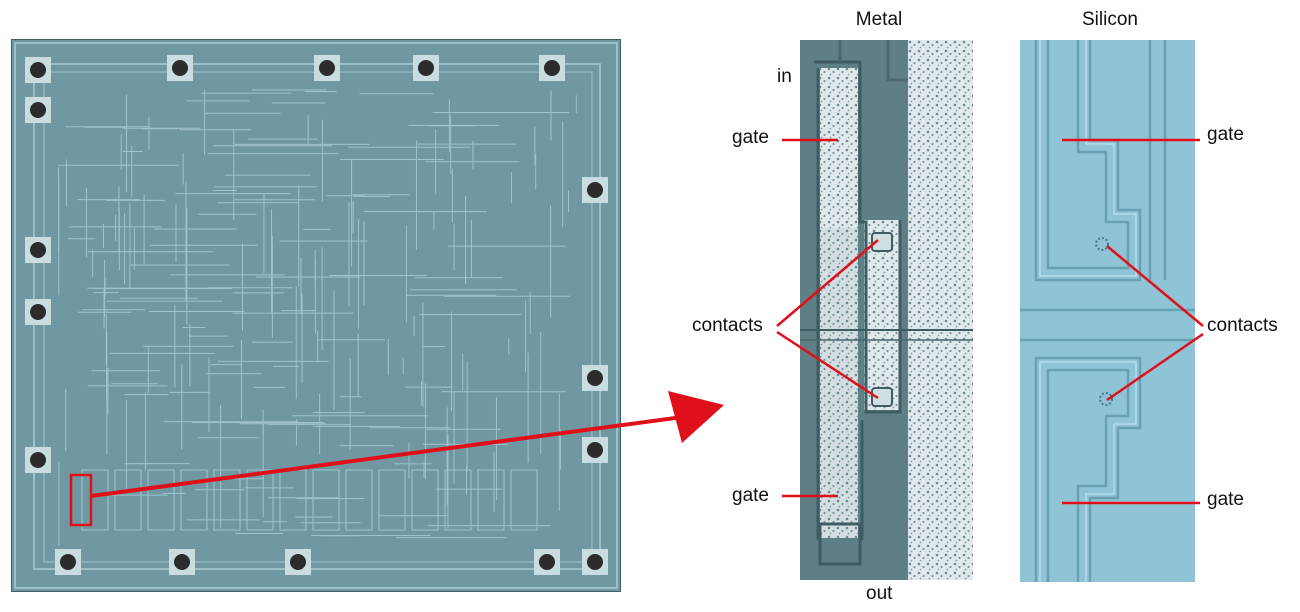 Image resolution: width=1300 pixels, height=612 pixels. Describe the element at coordinates (1110, 19) in the screenshot. I see `silicon-title: Silicon` at that location.